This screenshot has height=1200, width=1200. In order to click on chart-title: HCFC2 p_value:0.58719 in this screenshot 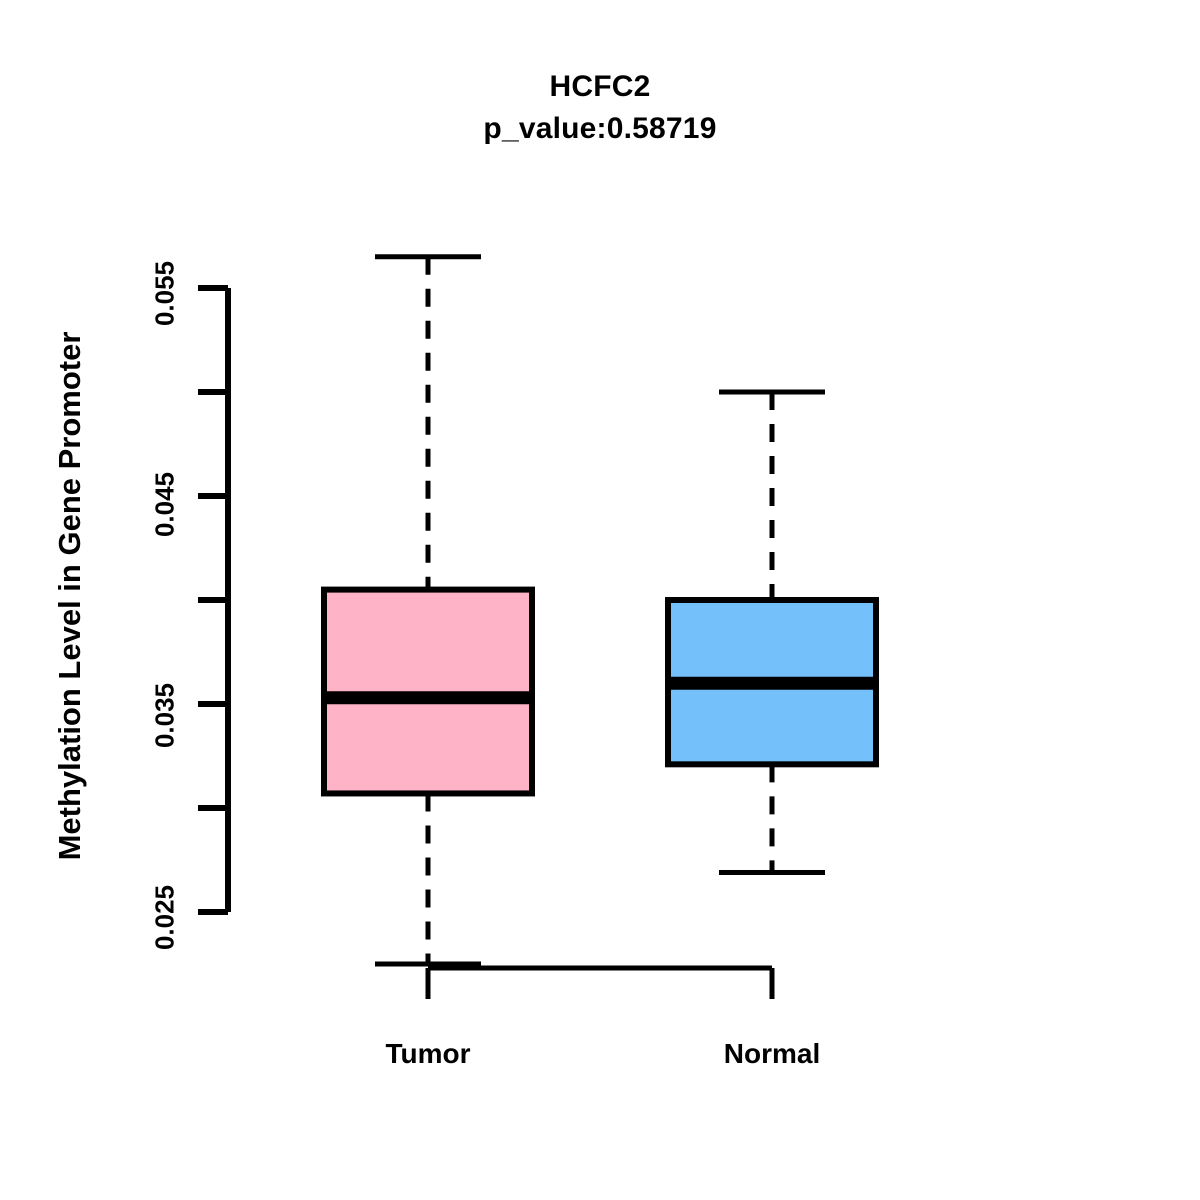, I will do `click(600, 108)`.